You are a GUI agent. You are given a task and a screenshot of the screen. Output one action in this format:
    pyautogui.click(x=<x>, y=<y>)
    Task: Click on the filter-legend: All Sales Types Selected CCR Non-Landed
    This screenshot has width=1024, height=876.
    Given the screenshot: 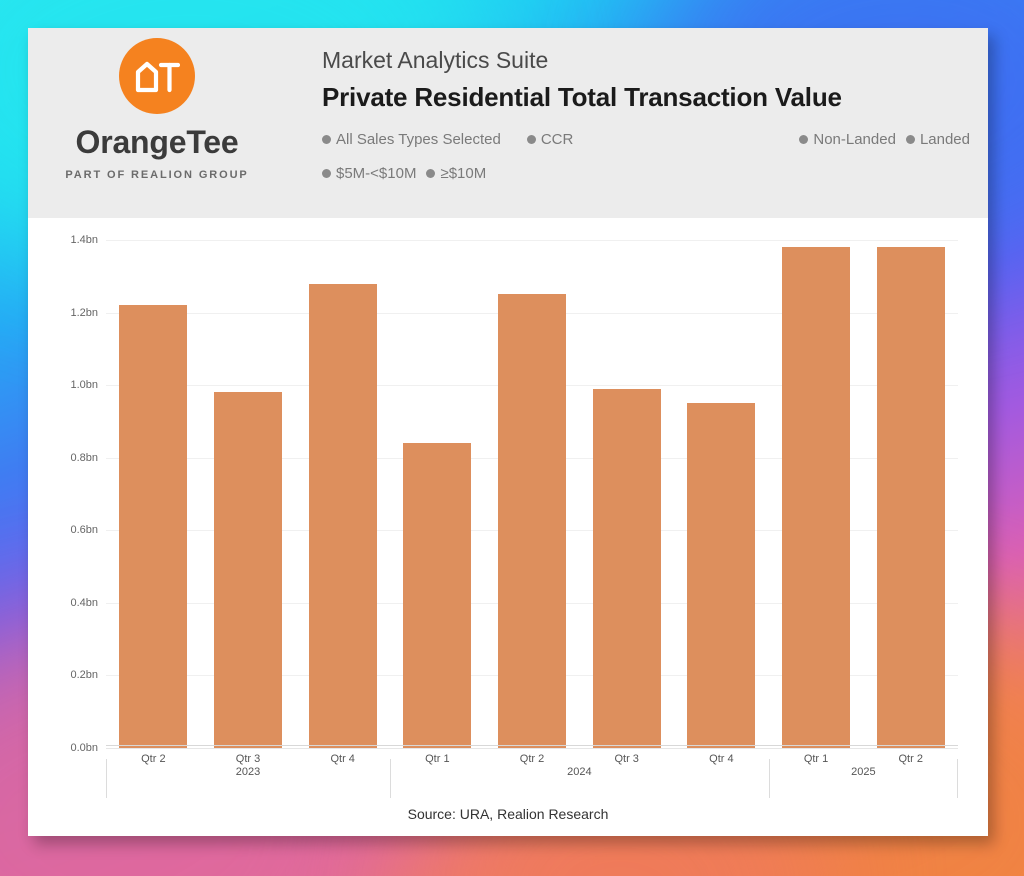 What is the action you would take?
    pyautogui.click(x=646, y=157)
    